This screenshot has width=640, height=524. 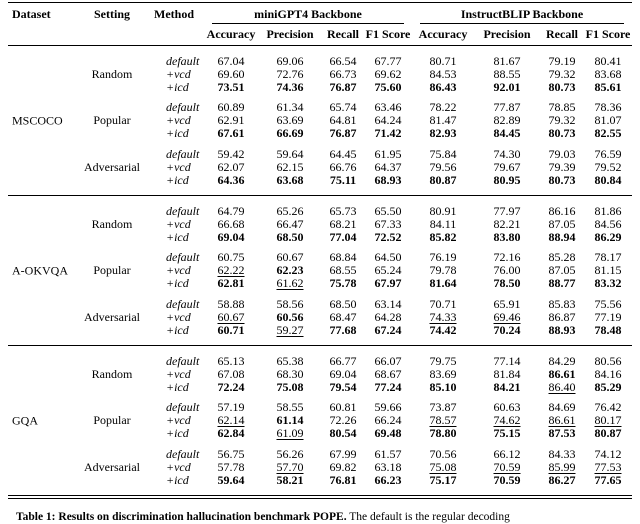 What do you see at coordinates (562, 270) in the screenshot?
I see `metric-value: 87.05` at bounding box center [562, 270].